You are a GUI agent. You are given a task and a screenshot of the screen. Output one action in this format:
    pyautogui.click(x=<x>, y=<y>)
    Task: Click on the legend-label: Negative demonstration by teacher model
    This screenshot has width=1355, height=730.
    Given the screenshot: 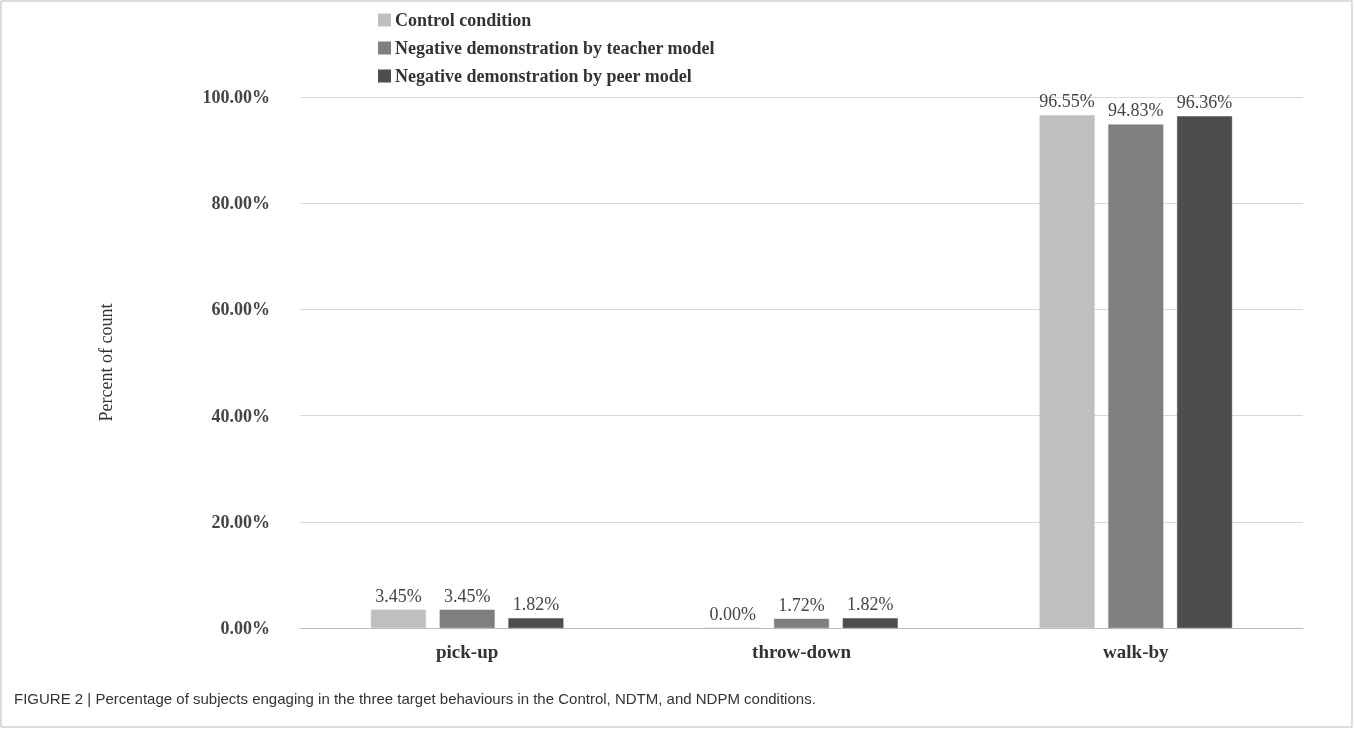 What is the action you would take?
    pyautogui.click(x=555, y=48)
    